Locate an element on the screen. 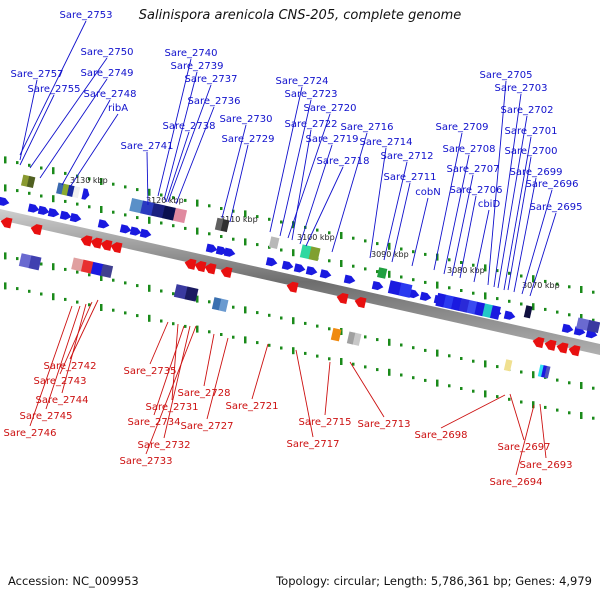  forward-gene-block is located at coordinates (468, 306).